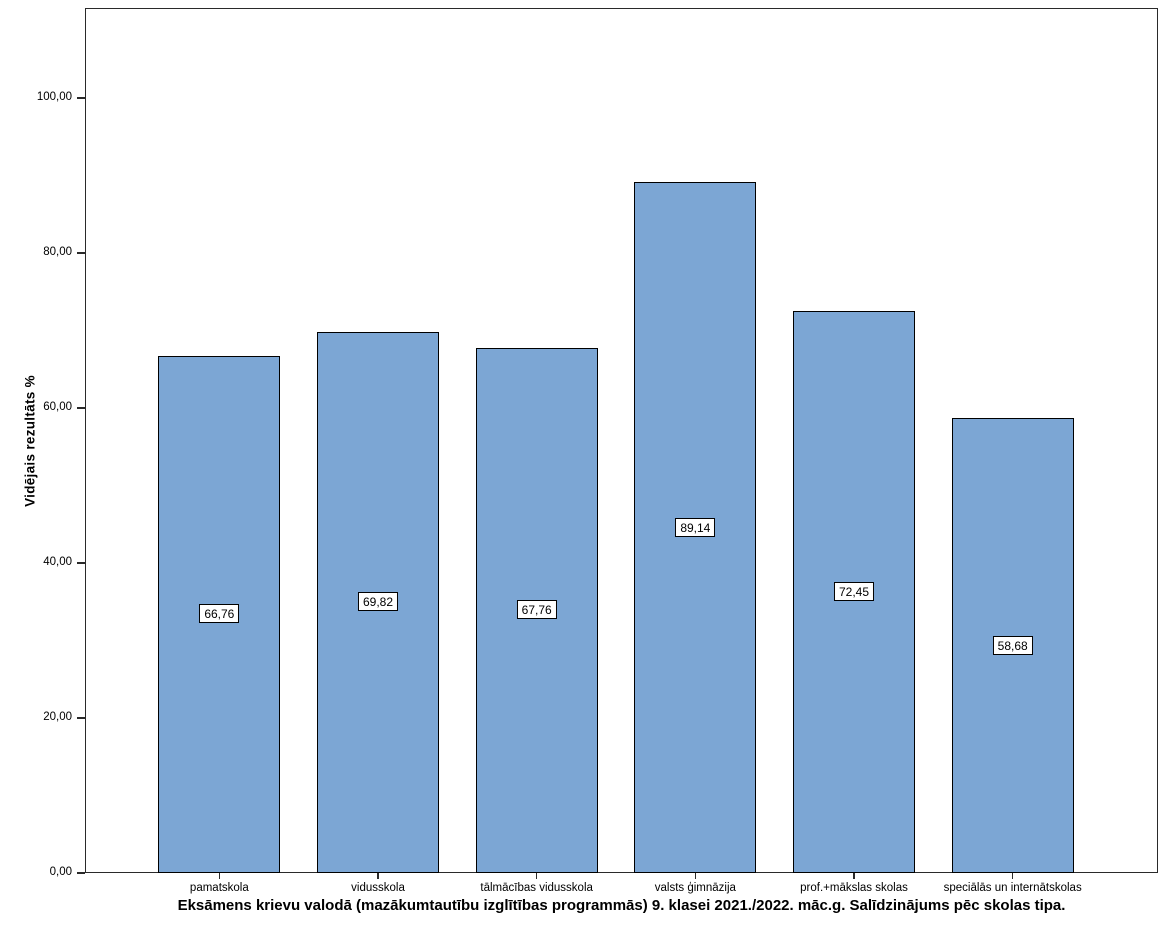 The height and width of the screenshot is (937, 1171). Describe the element at coordinates (378, 888) in the screenshot. I see `x-tick-label: vidusskola` at that location.